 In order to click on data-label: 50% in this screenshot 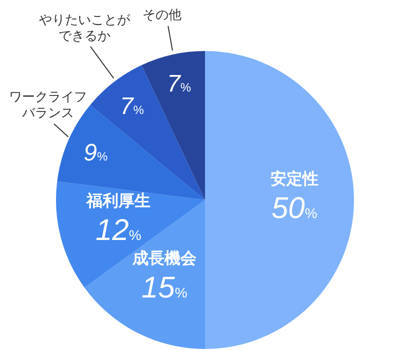, I will do `click(294, 208)`.